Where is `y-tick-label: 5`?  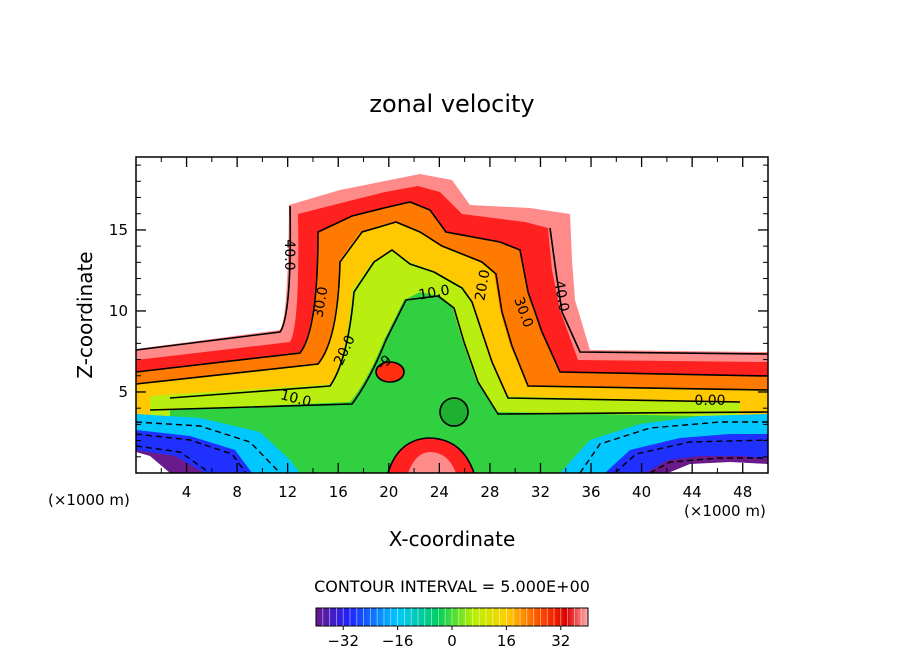
y-tick-label: 5 is located at coordinates (123, 392).